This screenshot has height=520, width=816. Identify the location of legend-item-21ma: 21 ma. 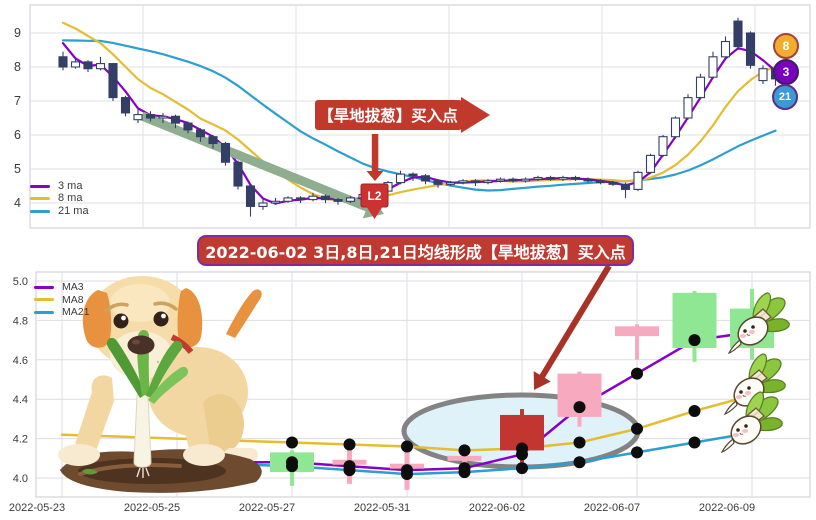
(59, 211).